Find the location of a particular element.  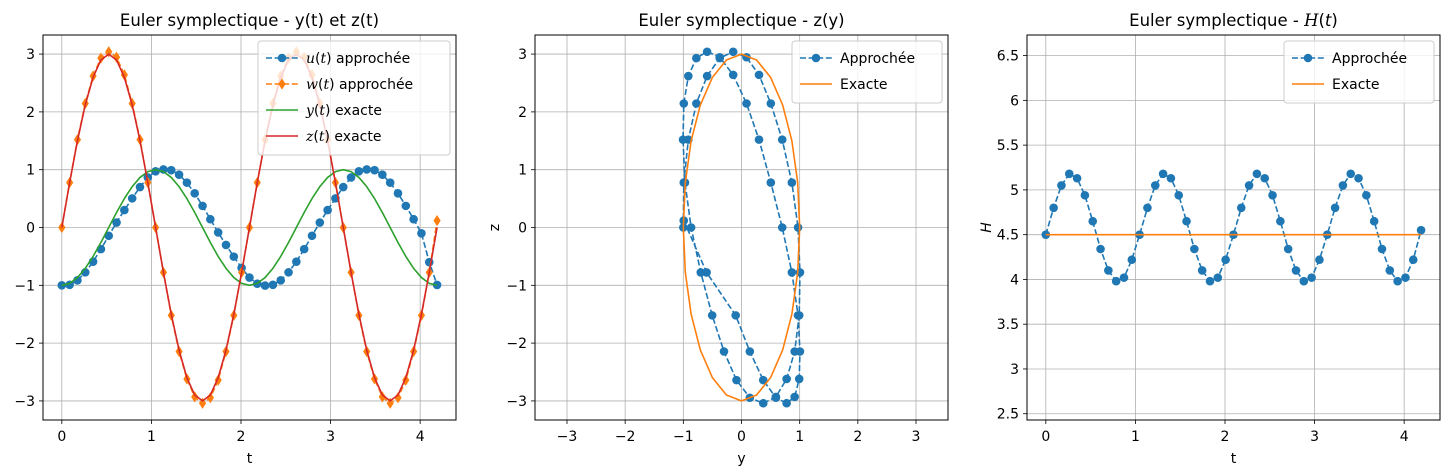

y-tick-label: 0 is located at coordinates (30, 229).